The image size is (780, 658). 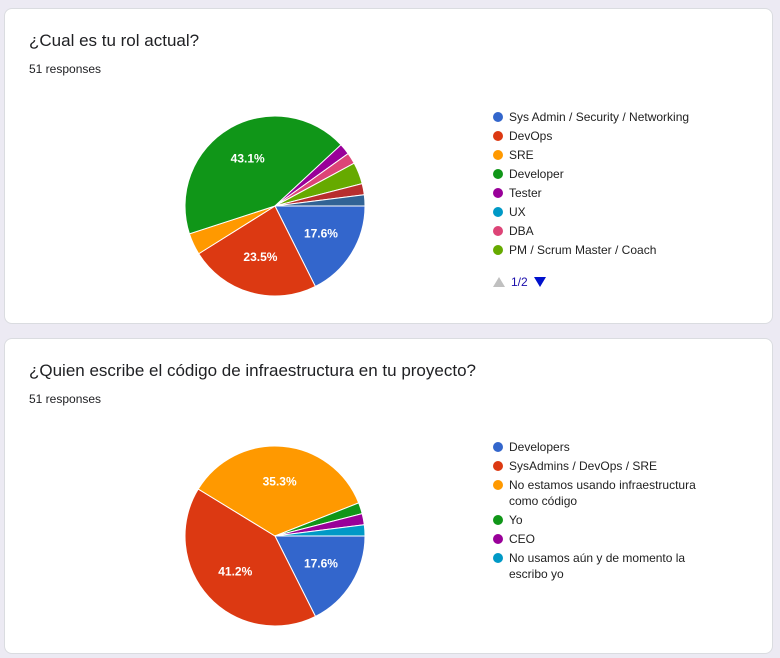 I want to click on legend-label: Developer, so click(x=536, y=174).